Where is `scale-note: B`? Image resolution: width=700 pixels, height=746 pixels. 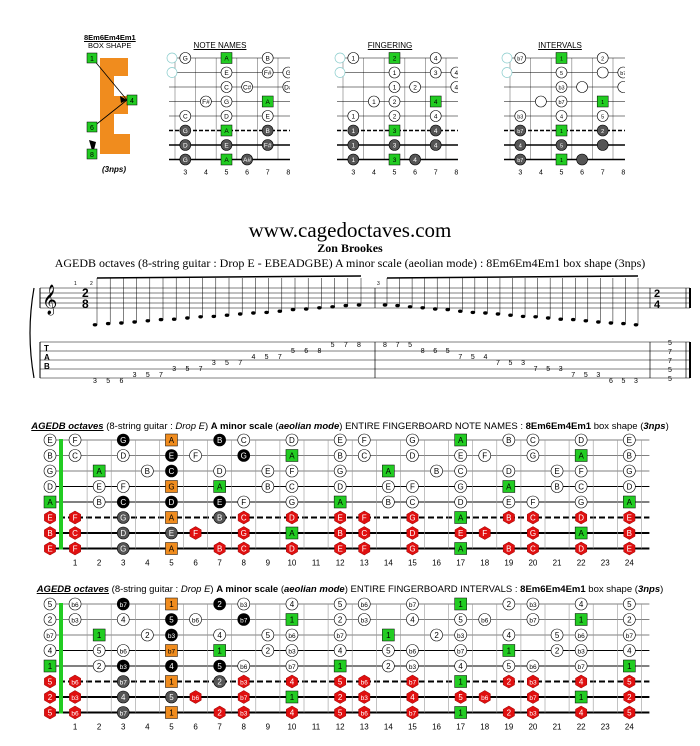 scale-note: B is located at coordinates (629, 455).